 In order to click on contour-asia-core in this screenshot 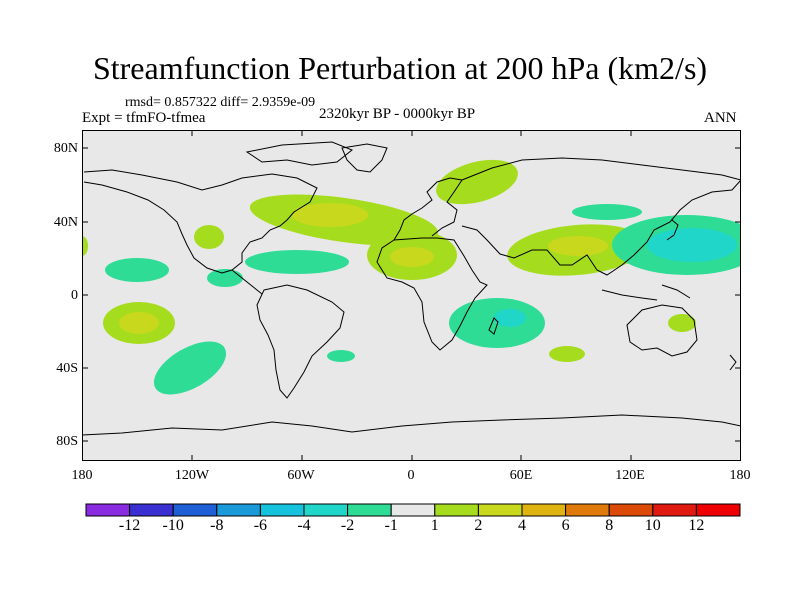, I will do `click(578, 246)`.